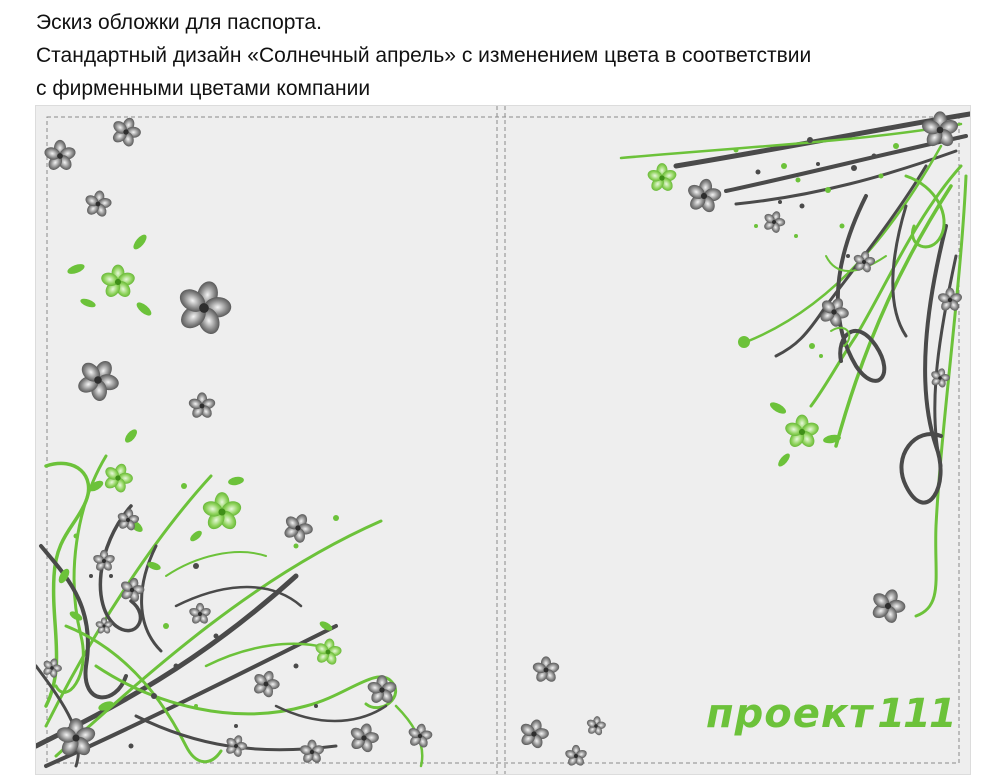 The width and height of the screenshot is (1000, 784). I want to click on logo-number: 111, so click(916, 714).